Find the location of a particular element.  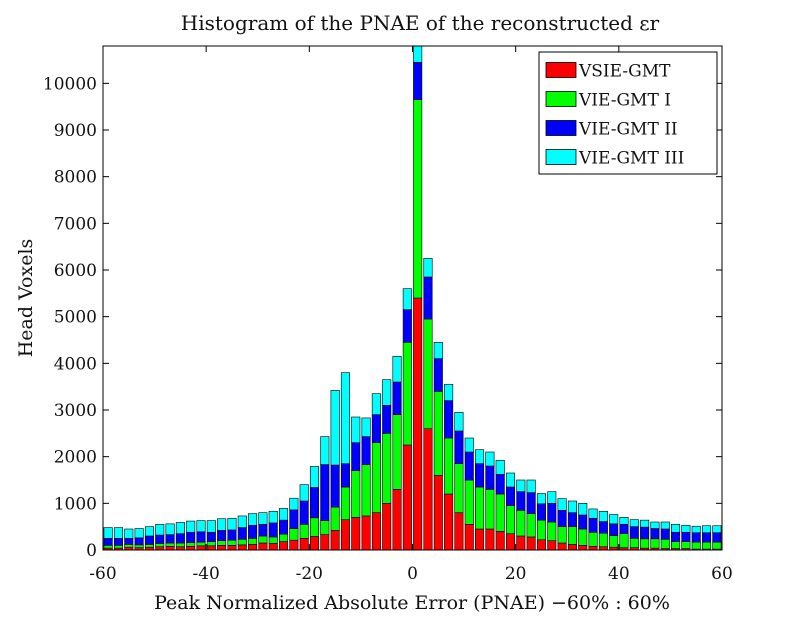

y-tick-label: 1000 is located at coordinates (75, 504).